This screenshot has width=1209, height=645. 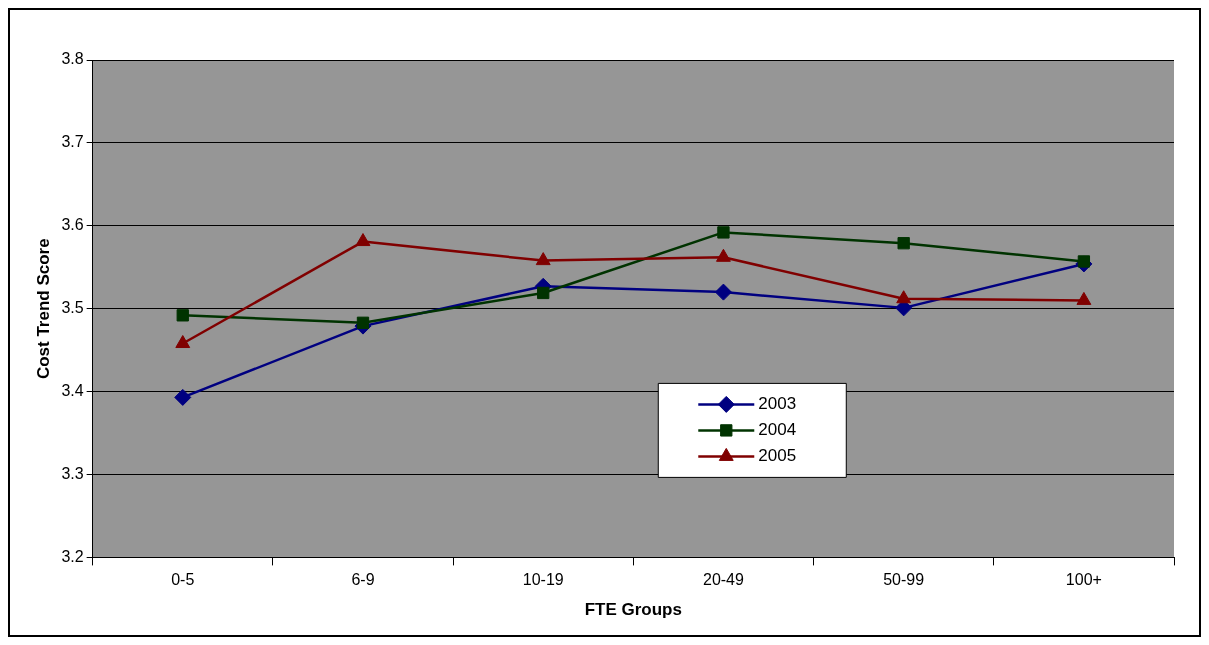 What do you see at coordinates (72, 556) in the screenshot?
I see `y-tick-label: 3.2` at bounding box center [72, 556].